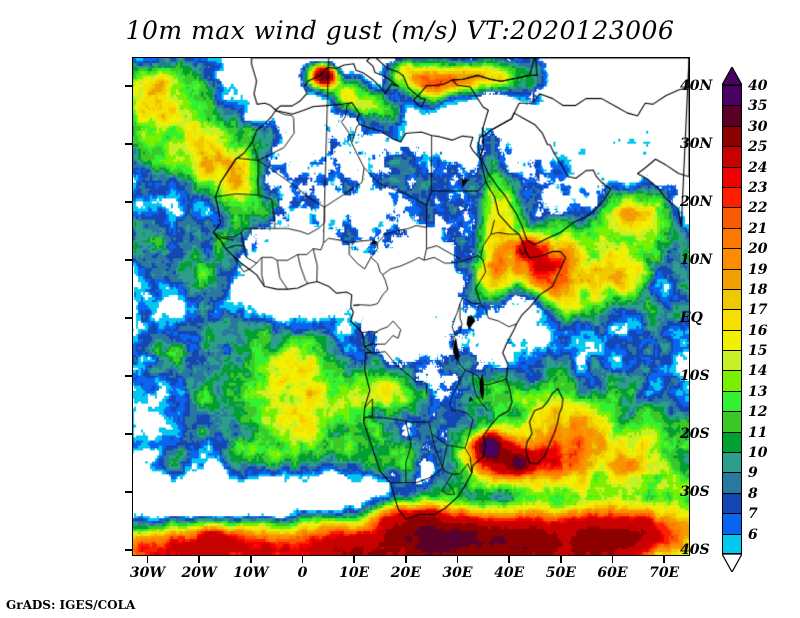 Image resolution: width=800 pixels, height=618 pixels. Describe the element at coordinates (758, 330) in the screenshot. I see `colorbar-tick-label: 16` at that location.